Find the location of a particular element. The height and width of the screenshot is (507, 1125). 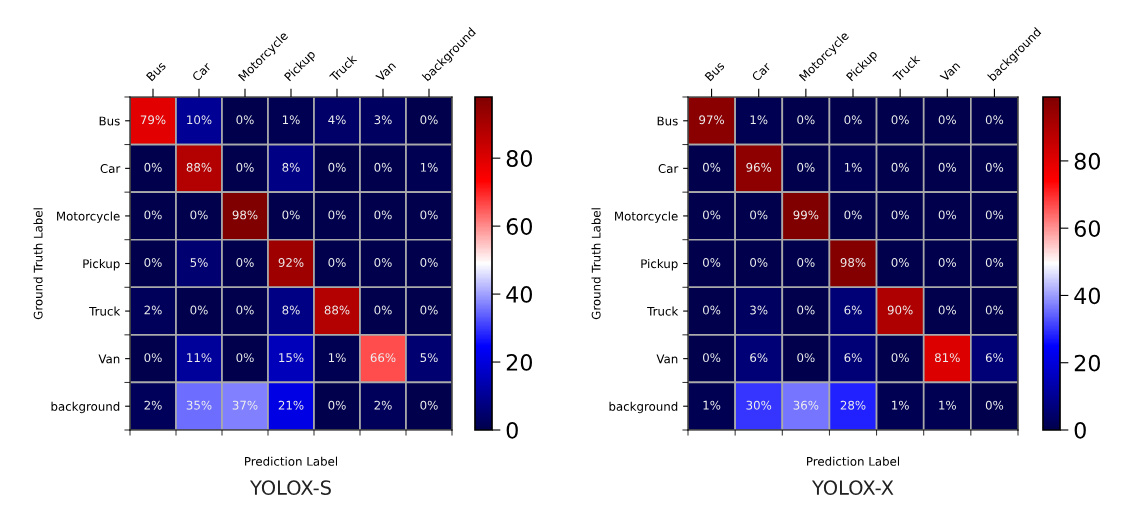

data-label: 35% is located at coordinates (199, 405).